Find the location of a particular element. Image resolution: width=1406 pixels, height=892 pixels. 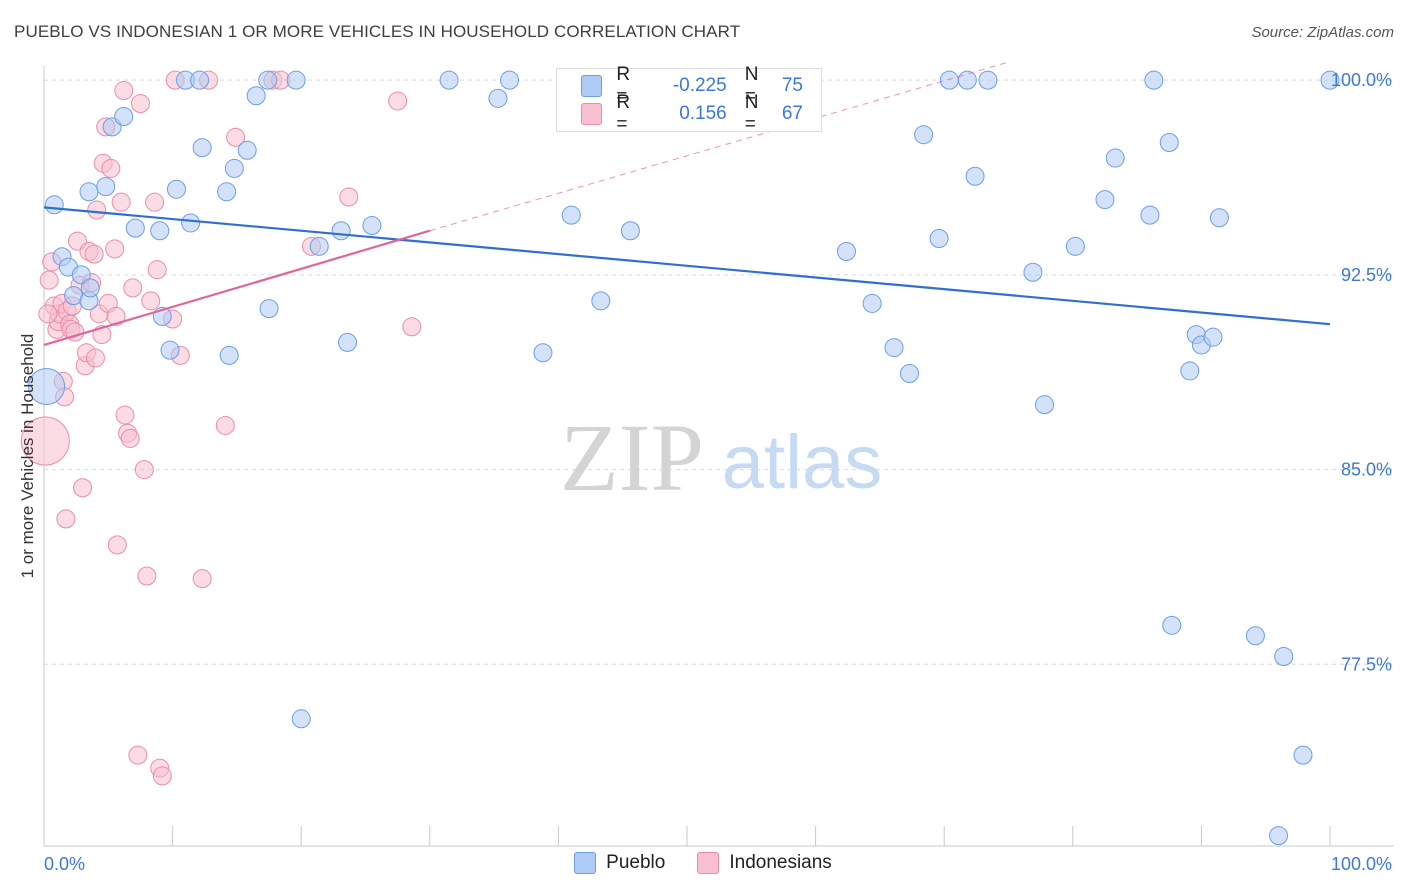

watermark-atlas: atlas is located at coordinates (802, 462).